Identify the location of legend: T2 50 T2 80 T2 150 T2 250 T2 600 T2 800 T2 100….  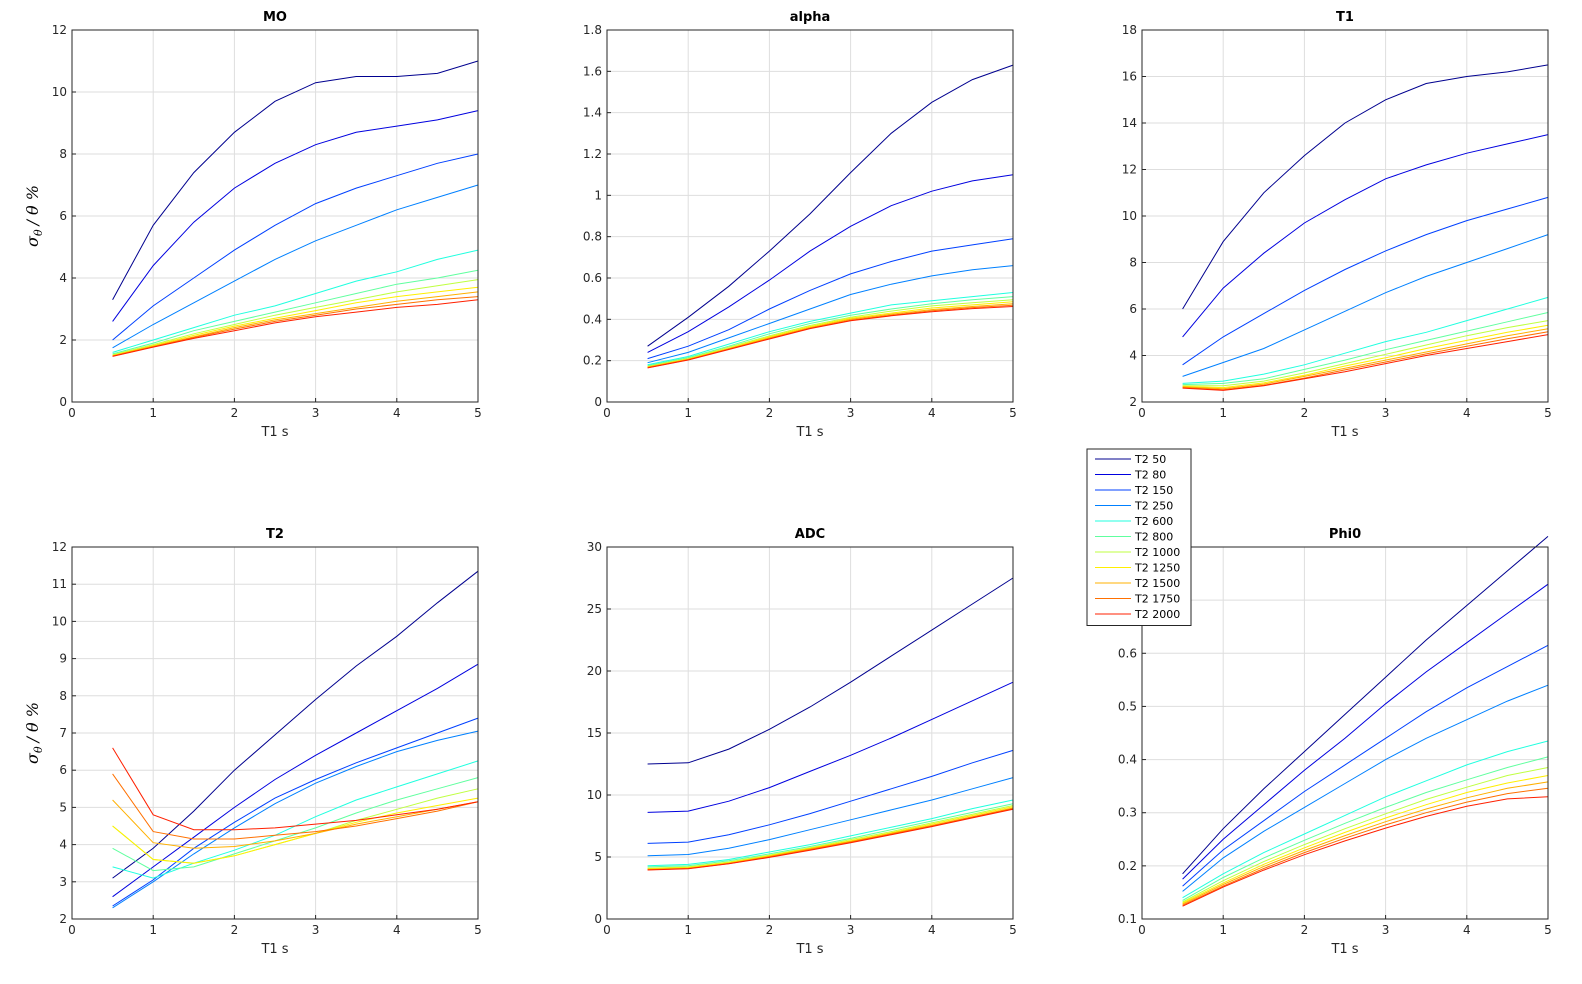
(1139, 537).